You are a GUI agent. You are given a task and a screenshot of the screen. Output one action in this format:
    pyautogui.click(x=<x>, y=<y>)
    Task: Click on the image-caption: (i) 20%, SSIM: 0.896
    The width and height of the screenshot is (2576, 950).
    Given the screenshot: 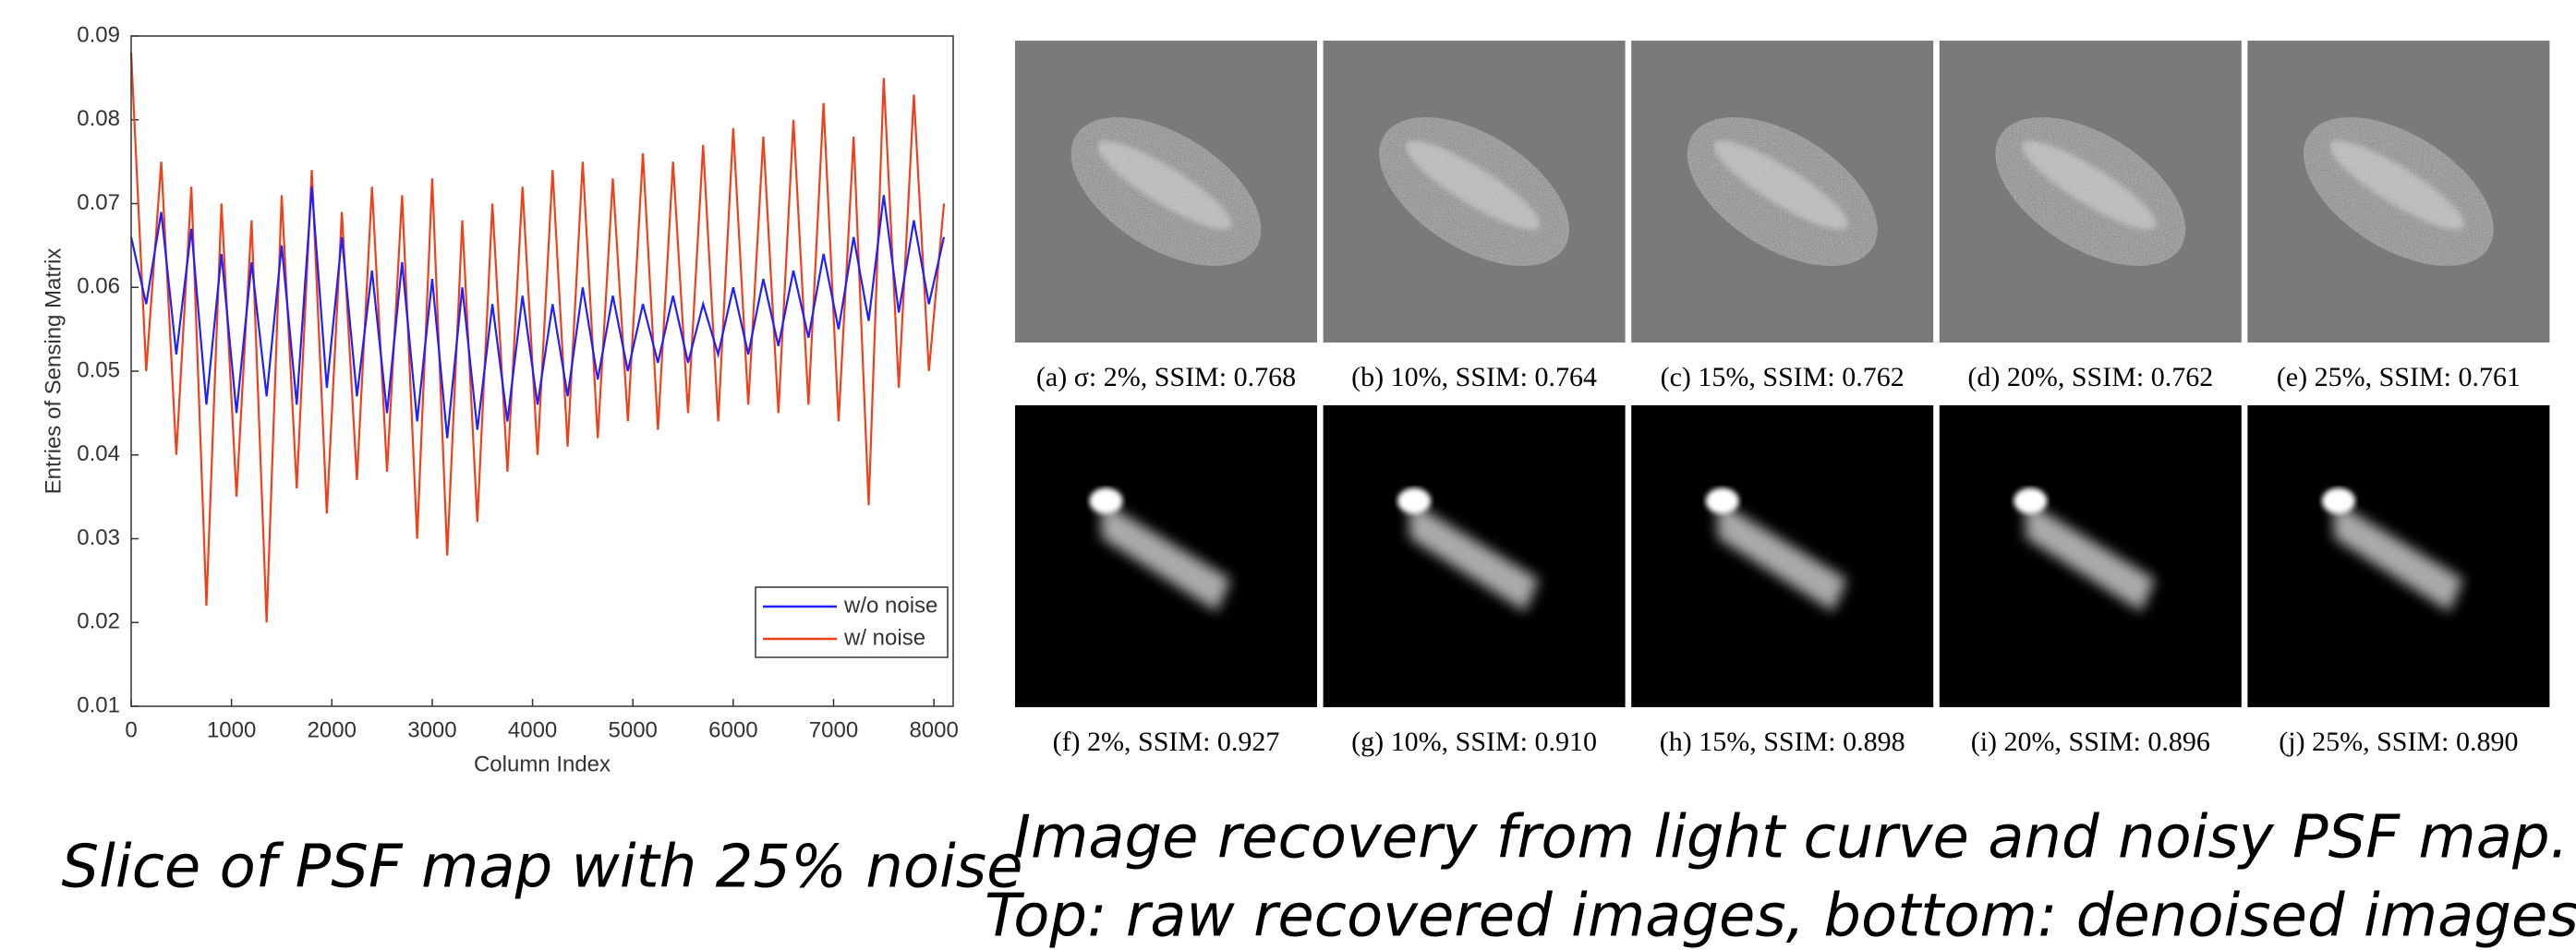 What is the action you would take?
    pyautogui.click(x=2090, y=742)
    